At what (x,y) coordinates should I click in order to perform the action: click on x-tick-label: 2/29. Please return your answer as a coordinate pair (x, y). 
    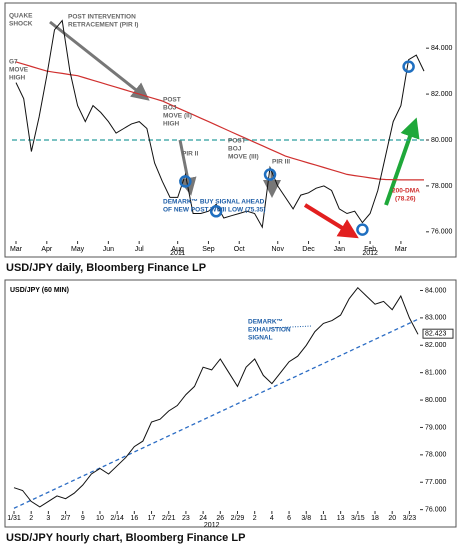
    Looking at the image, I should click on (238, 518).